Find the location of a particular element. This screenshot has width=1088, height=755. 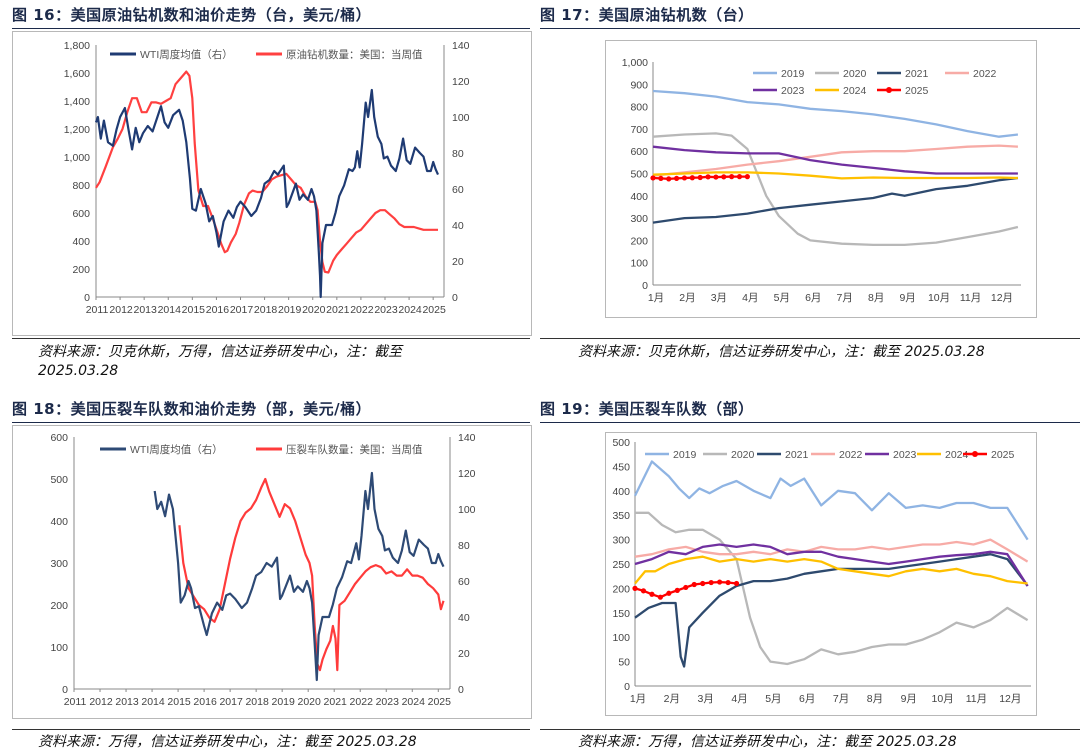

x-tick-label: 12月 is located at coordinates (1010, 699).